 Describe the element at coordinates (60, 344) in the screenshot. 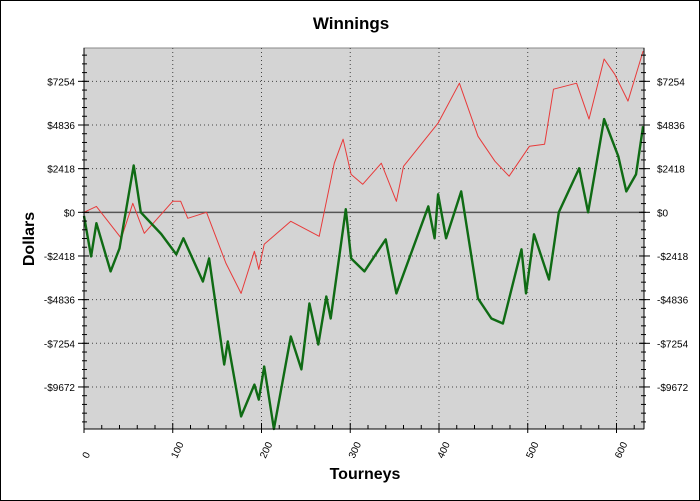

I see `y-tick-label-left: -$7254` at that location.